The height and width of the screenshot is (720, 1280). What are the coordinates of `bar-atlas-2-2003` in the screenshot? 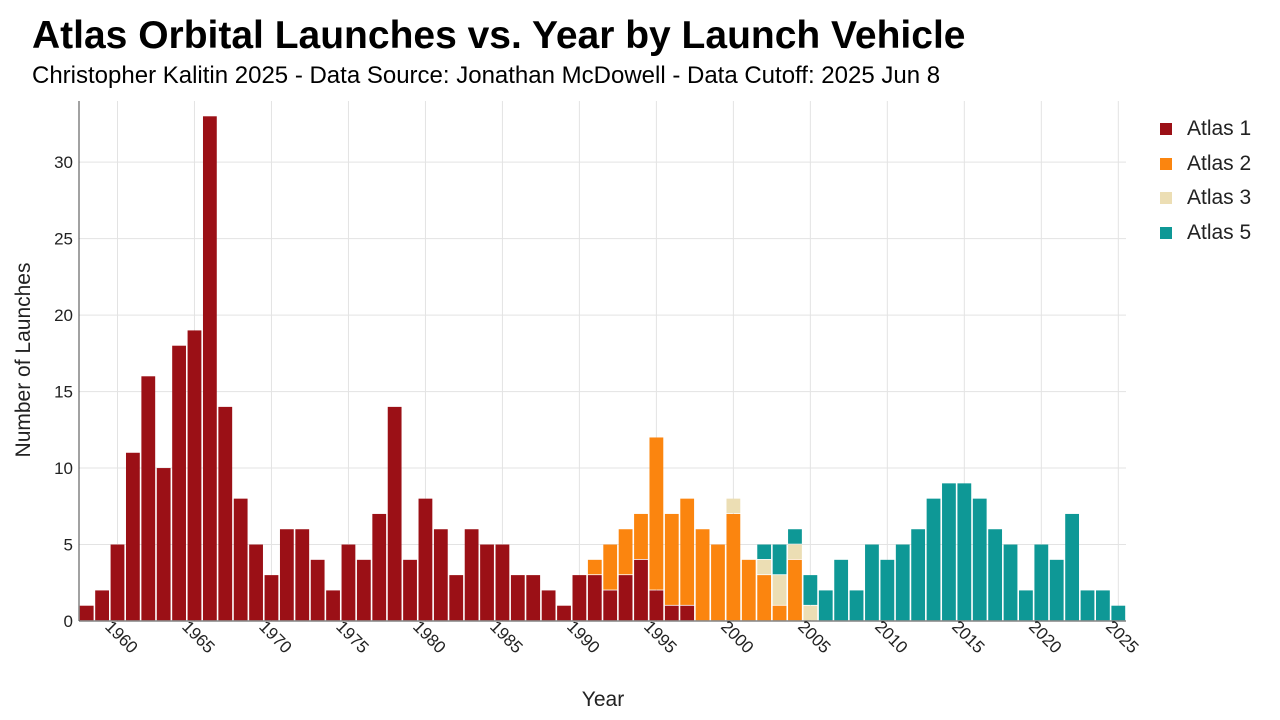 It's located at (779, 613).